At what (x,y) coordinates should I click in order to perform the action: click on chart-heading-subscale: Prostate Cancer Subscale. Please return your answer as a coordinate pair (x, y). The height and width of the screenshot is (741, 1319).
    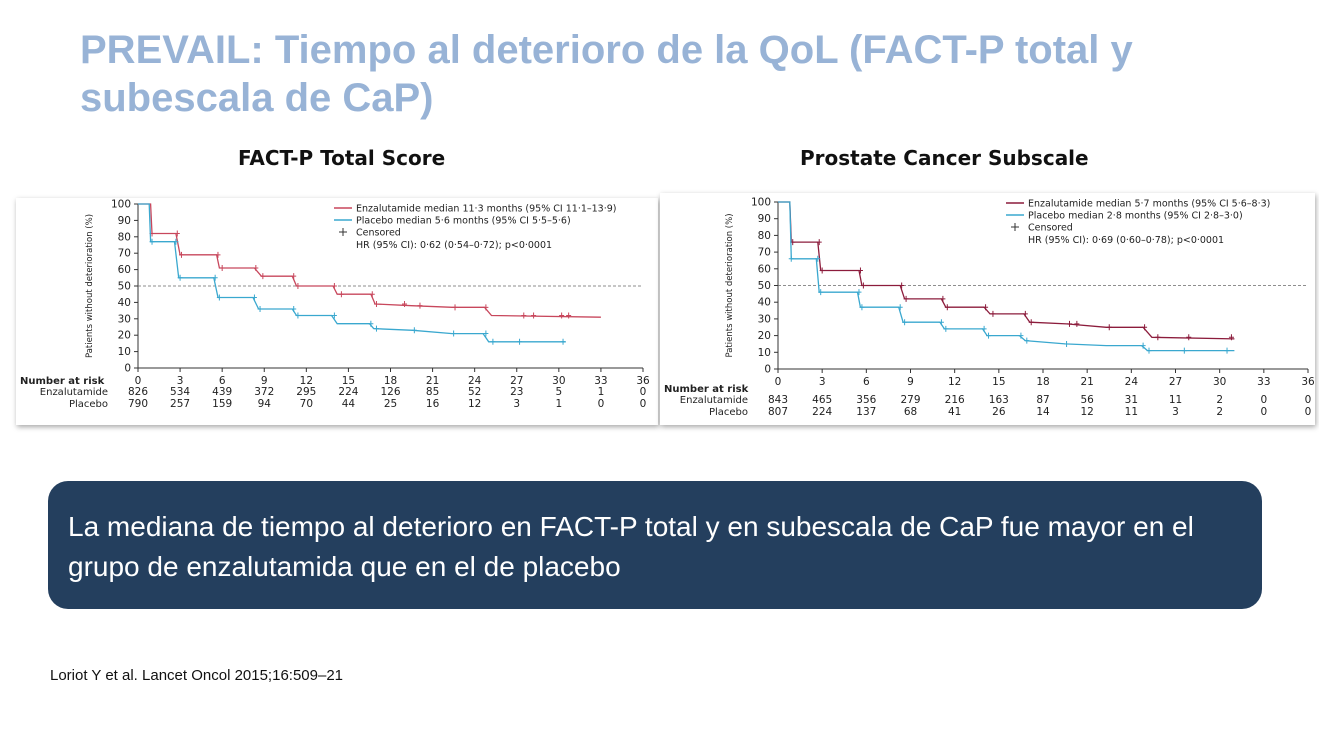
    Looking at the image, I should click on (944, 158).